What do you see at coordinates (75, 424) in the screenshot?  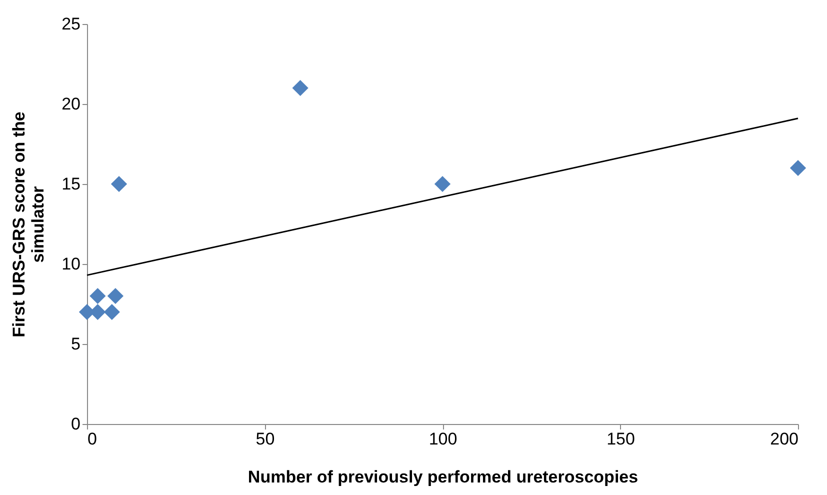 I see `y-tick-label: 0` at bounding box center [75, 424].